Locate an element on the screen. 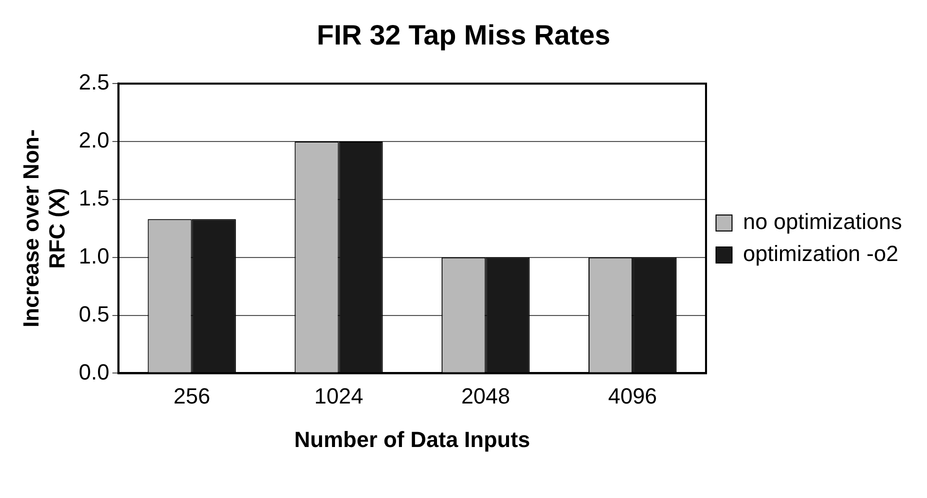 Image resolution: width=927 pixels, height=498 pixels. y-axis-title: Increase over Non-RFC (X) is located at coordinates (44, 228).